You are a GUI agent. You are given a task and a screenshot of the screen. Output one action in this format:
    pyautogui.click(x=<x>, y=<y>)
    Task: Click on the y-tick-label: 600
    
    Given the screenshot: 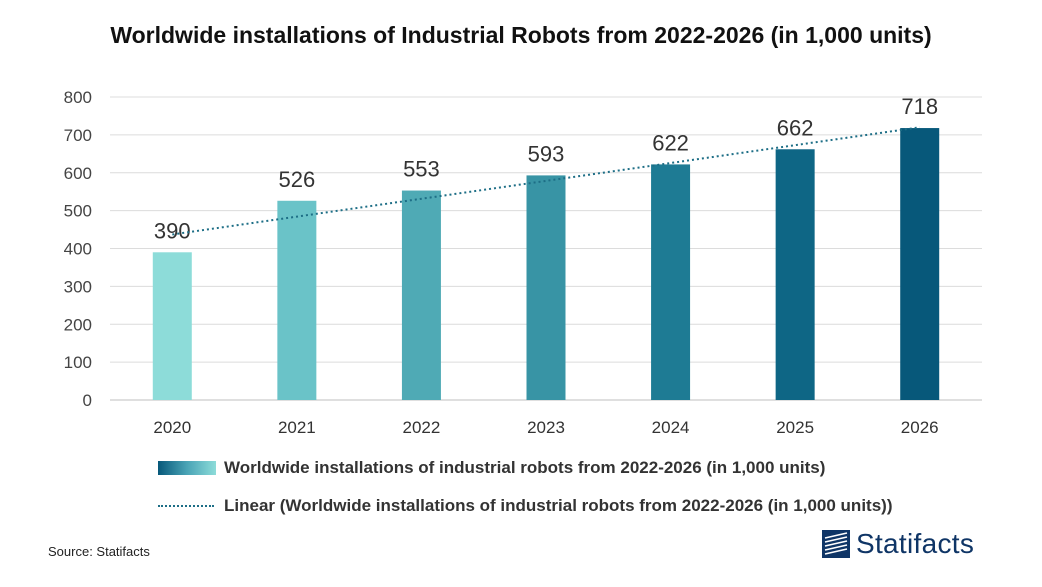 What is the action you would take?
    pyautogui.click(x=78, y=173)
    